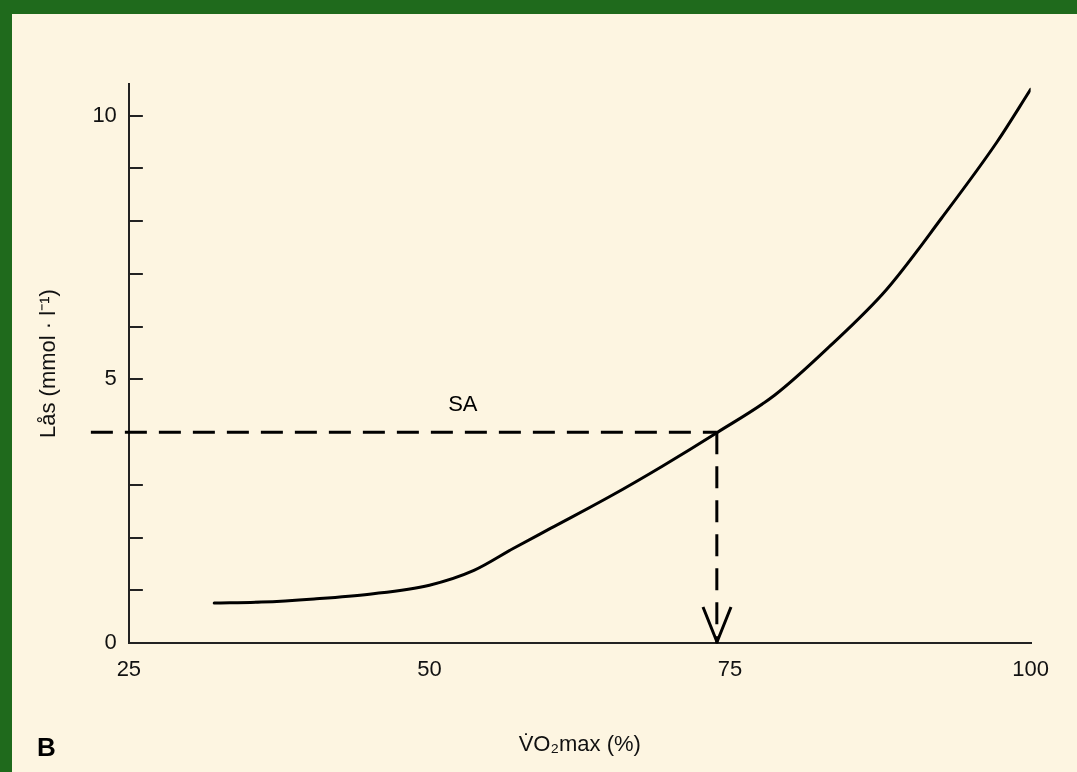 Image resolution: width=1077 pixels, height=772 pixels. Describe the element at coordinates (463, 404) in the screenshot. I see `ref-line-label: SA` at that location.